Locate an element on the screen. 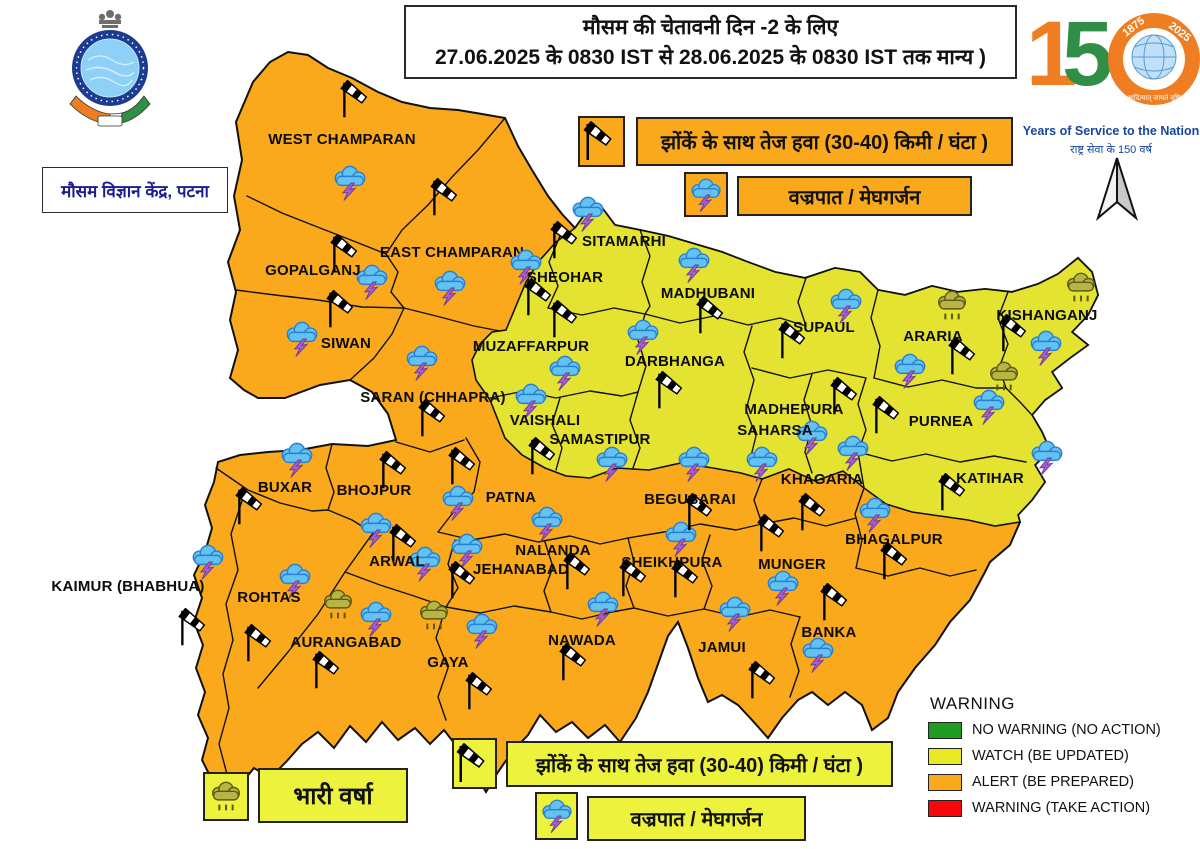  heavy-rain-icon is located at coordinates (226, 797).